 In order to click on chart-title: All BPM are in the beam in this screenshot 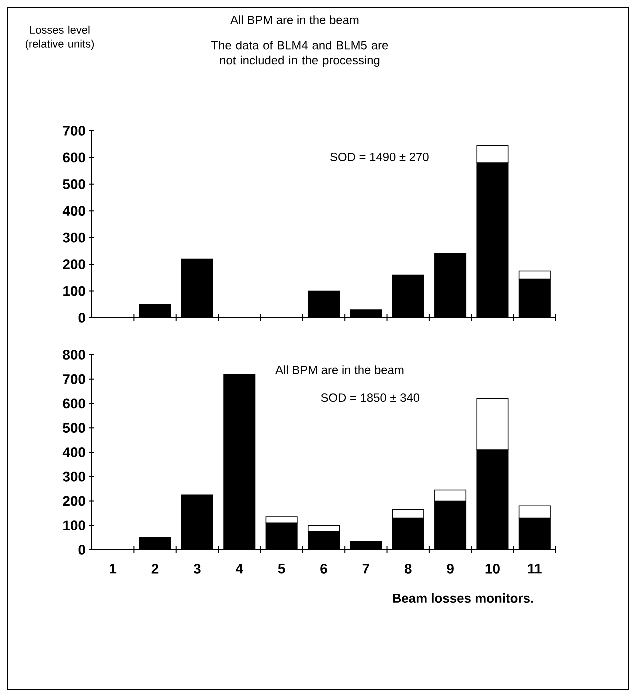, I will do `click(294, 20)`.